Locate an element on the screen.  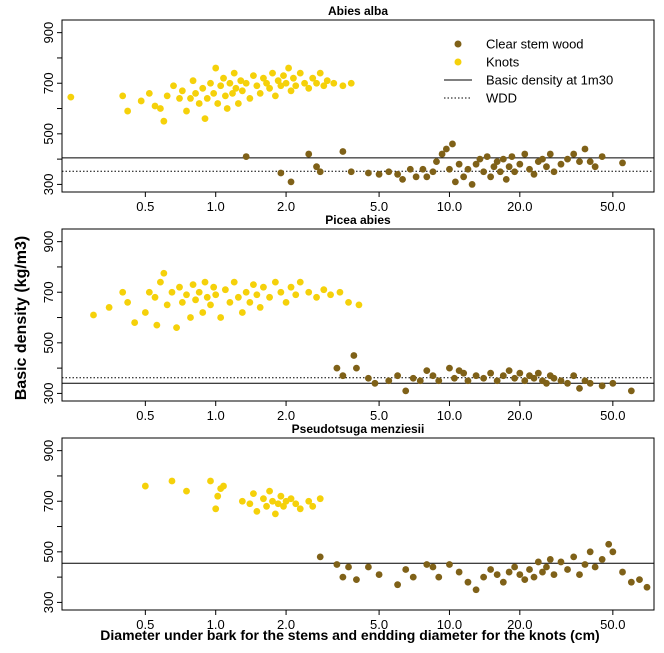
y-tick-label: 300 is located at coordinates (48, 185).